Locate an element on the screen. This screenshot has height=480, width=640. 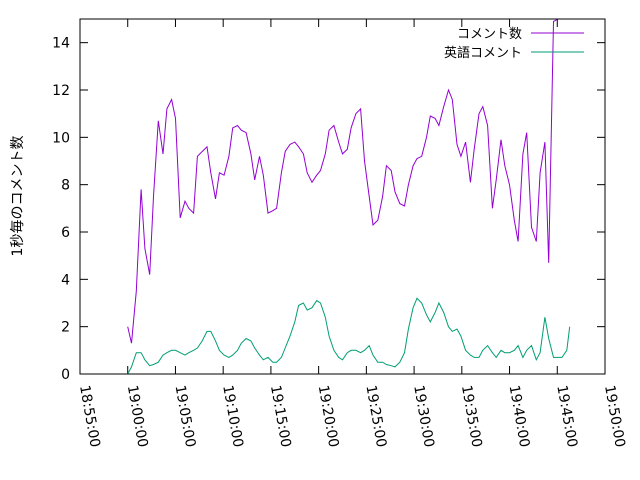
y-axis-label: 1秒毎のコメント数 is located at coordinates (18, 196).